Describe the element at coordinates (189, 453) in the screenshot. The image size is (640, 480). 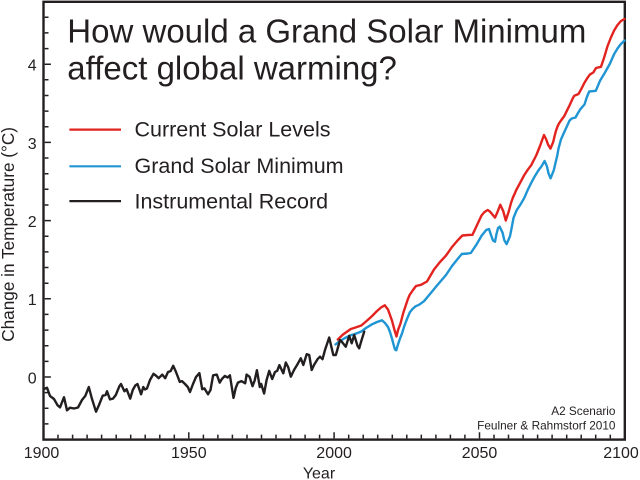
I see `svg-text: 1950` at that location.